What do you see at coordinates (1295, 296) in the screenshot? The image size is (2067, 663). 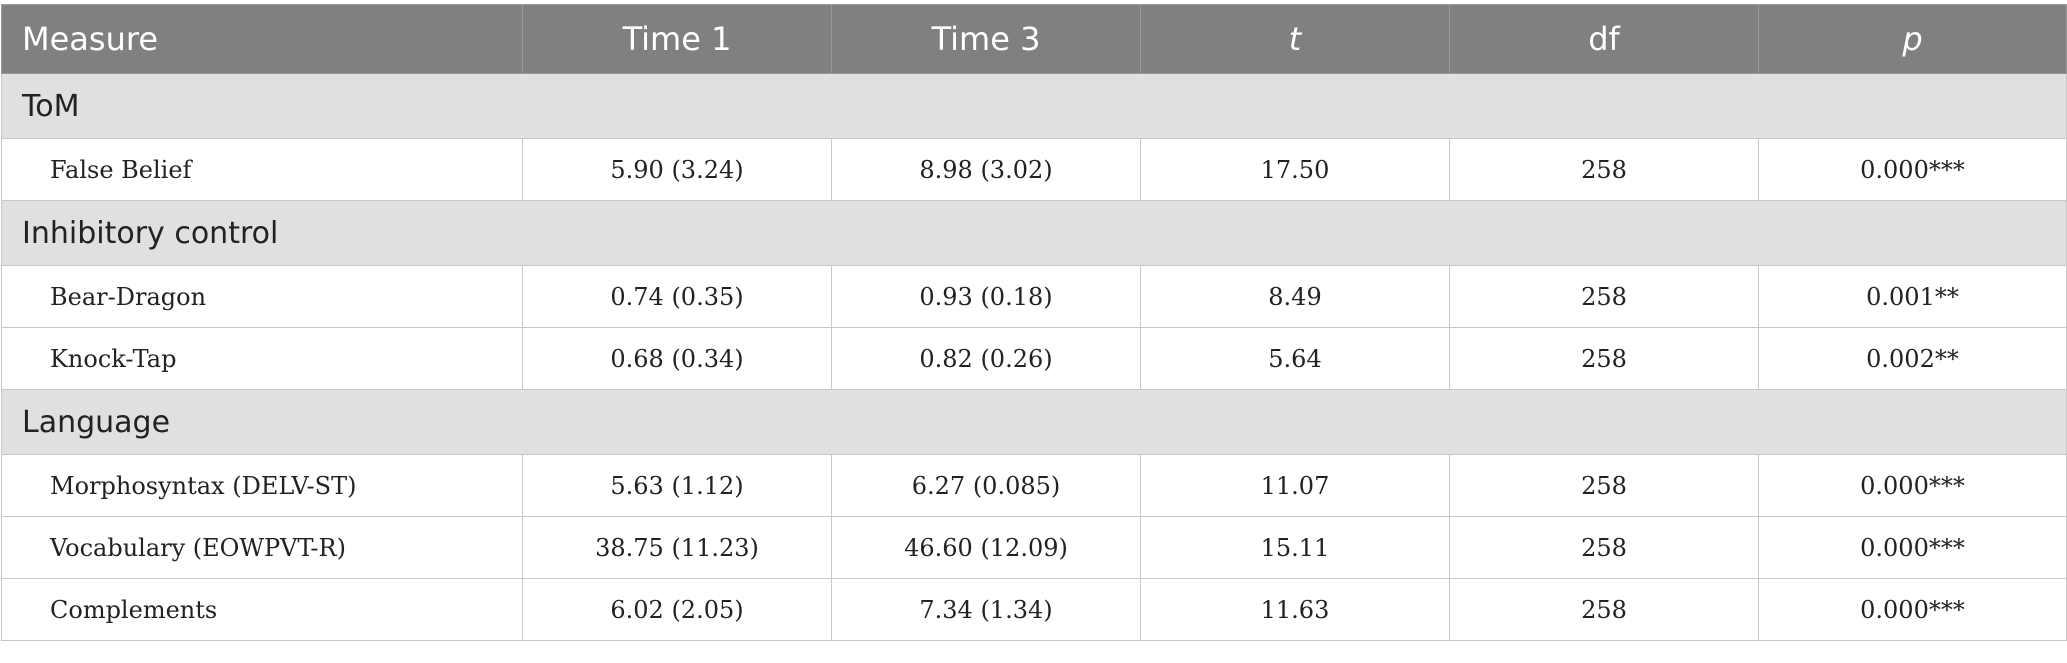 I see `cell-t: 8.49` at bounding box center [1295, 296].